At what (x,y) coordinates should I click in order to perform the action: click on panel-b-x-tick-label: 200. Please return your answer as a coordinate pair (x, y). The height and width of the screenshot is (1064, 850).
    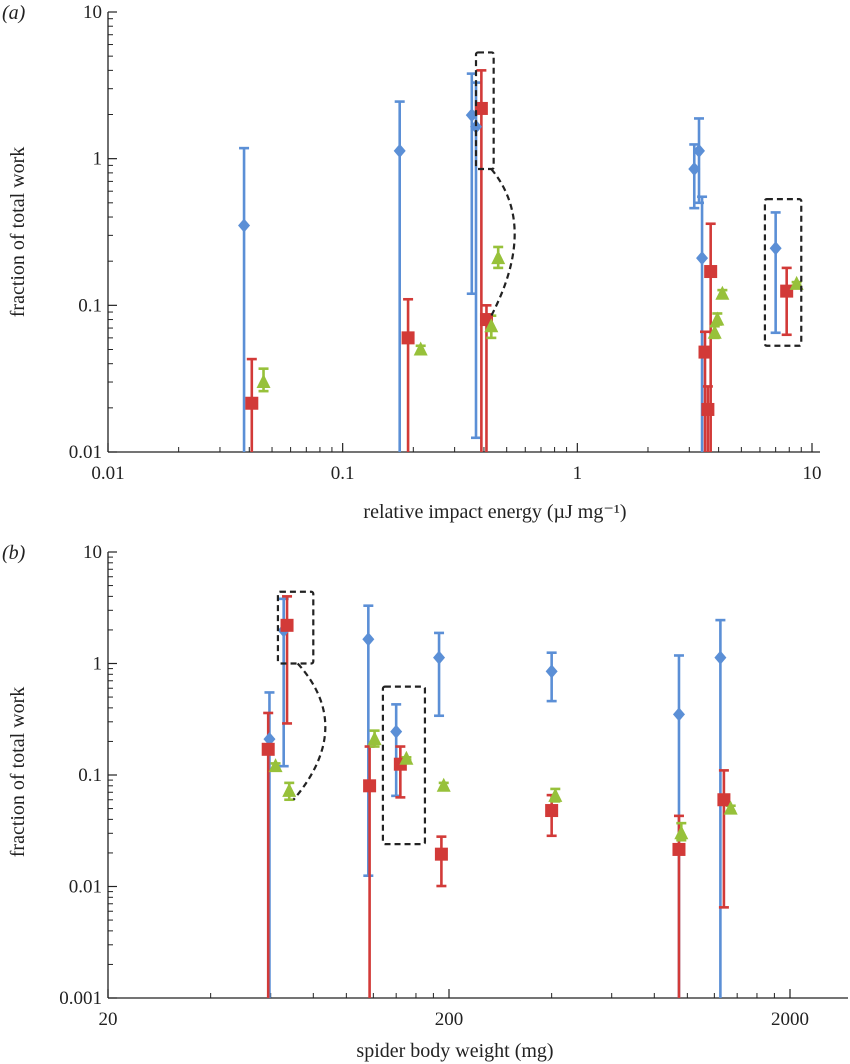
    Looking at the image, I should click on (449, 1019).